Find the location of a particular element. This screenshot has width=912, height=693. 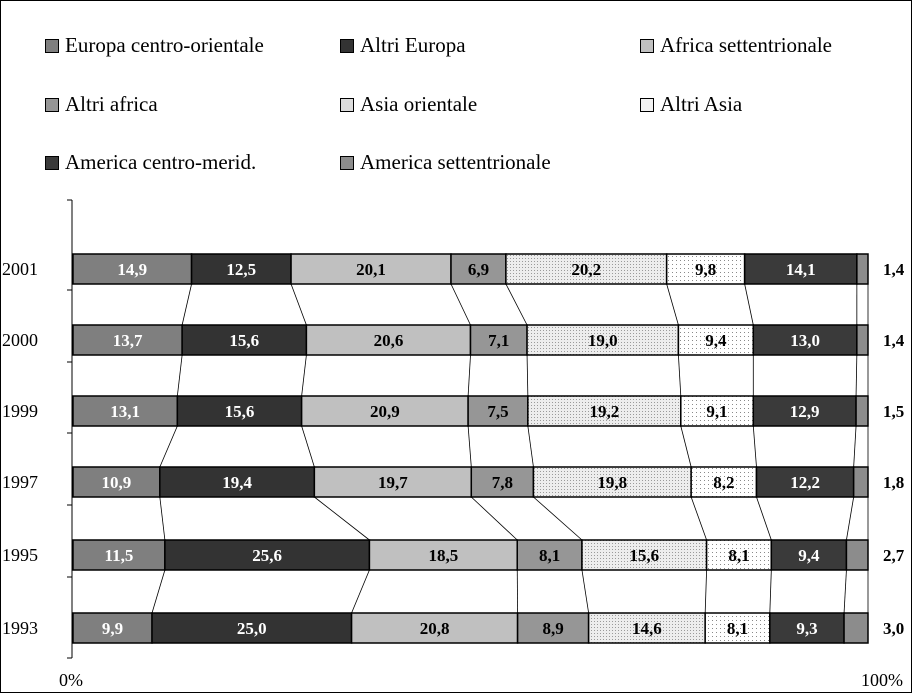

category-label: 2000 is located at coordinates (20, 340).